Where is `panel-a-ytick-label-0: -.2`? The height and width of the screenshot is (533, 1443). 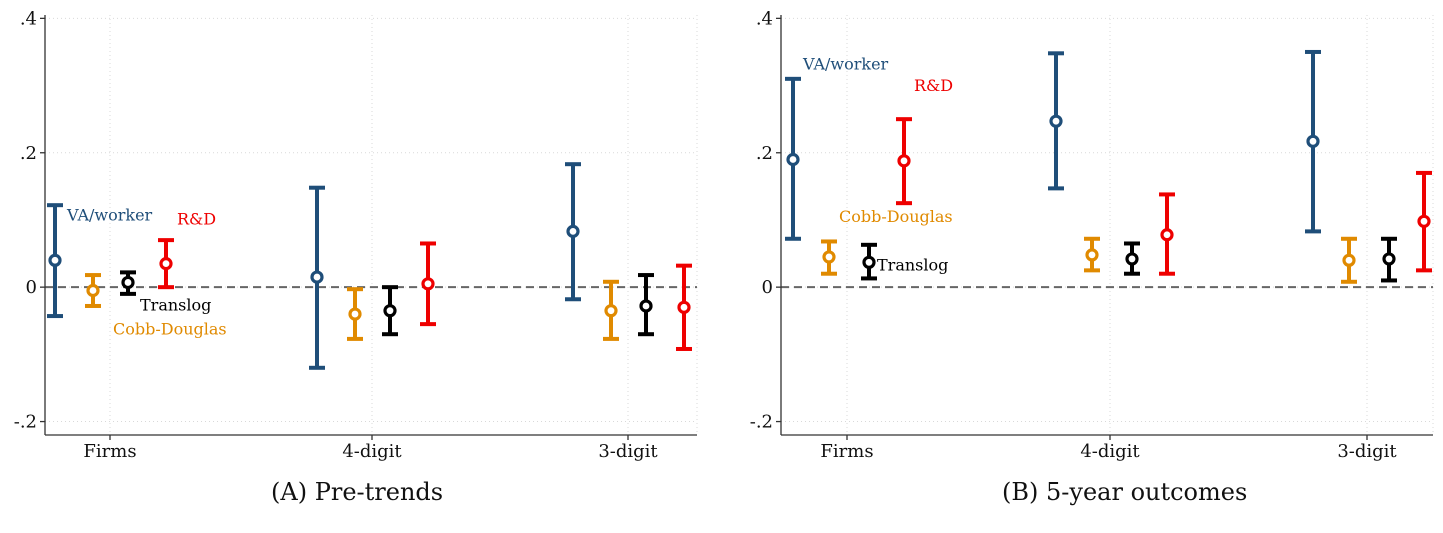
panel-a-ytick-label-0: -.2 is located at coordinates (25, 422).